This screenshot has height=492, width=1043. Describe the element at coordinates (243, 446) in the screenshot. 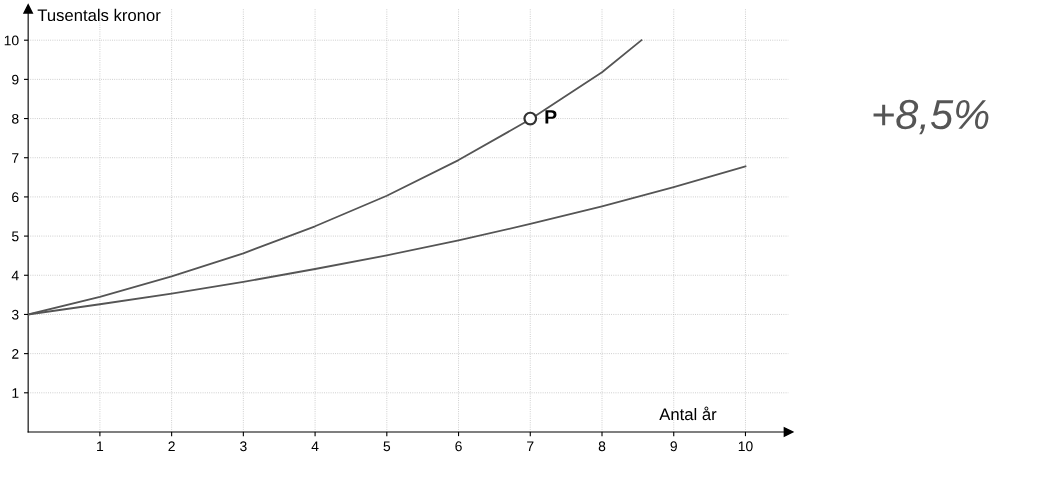

I see `x-tick-label: 3` at that location.